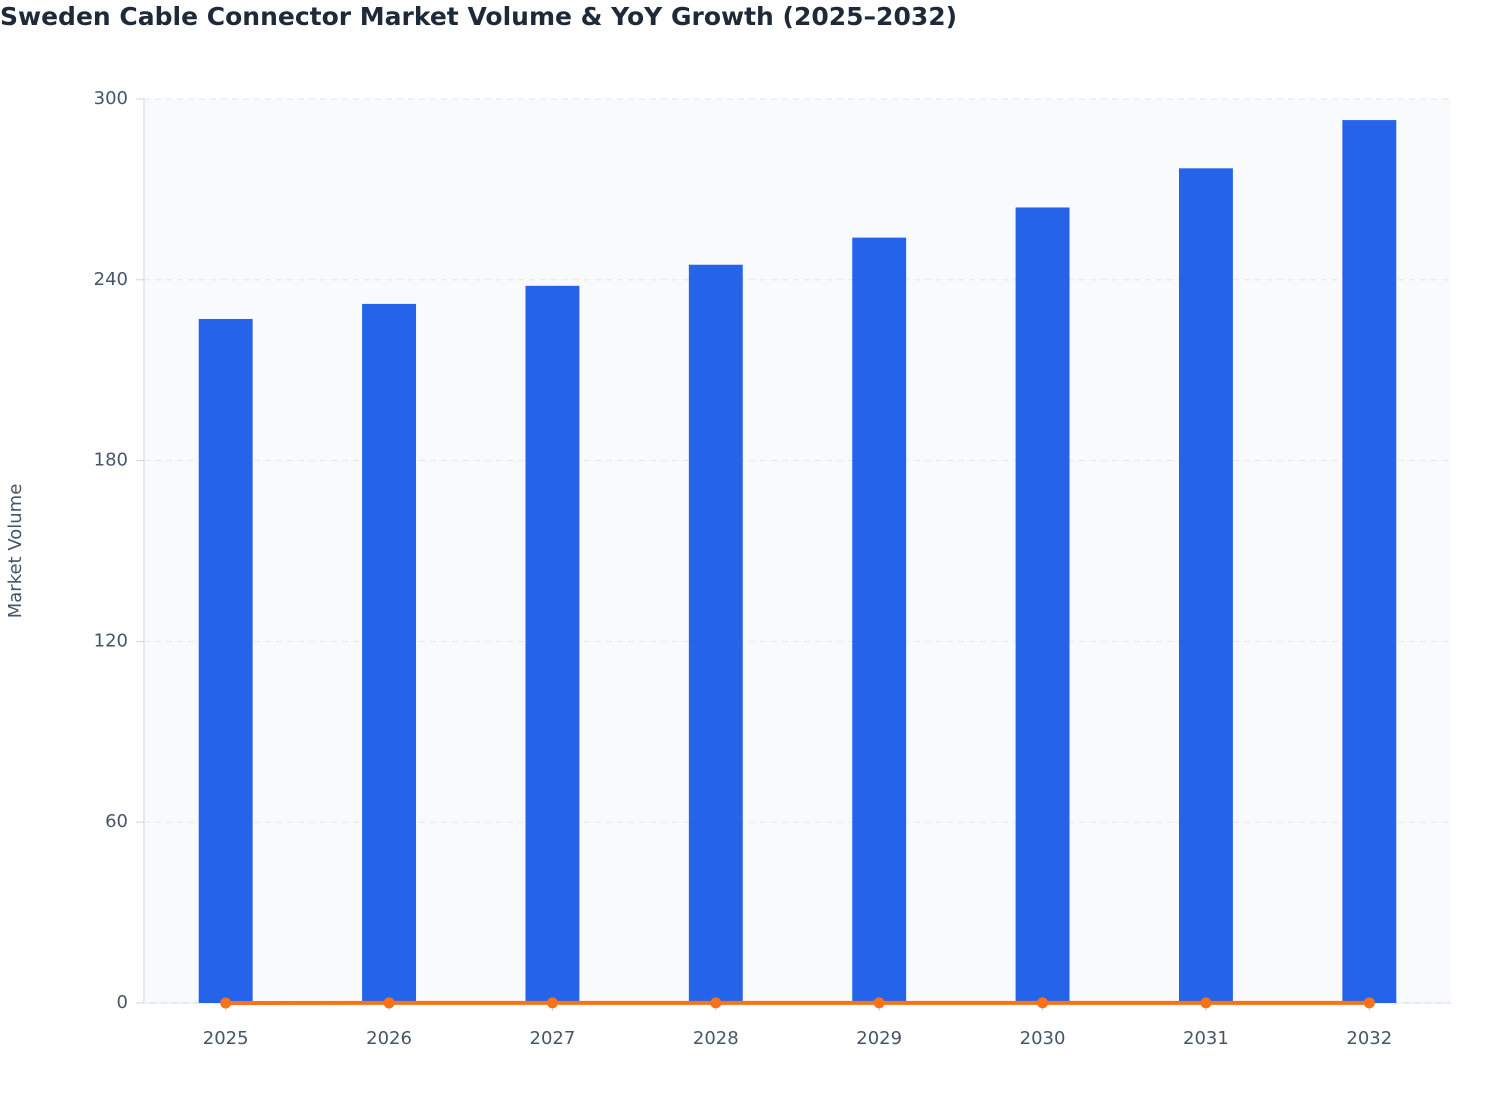 The height and width of the screenshot is (1120, 1508). What do you see at coordinates (111, 279) in the screenshot?
I see `y-tick-label: 240` at bounding box center [111, 279].